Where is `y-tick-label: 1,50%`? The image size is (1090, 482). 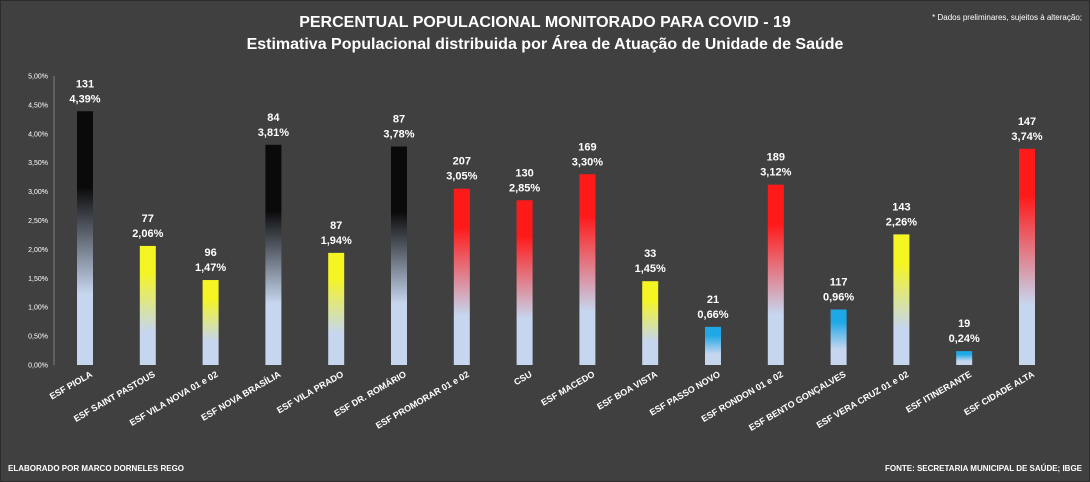
y-tick-label: 1,50% is located at coordinates (38, 279).